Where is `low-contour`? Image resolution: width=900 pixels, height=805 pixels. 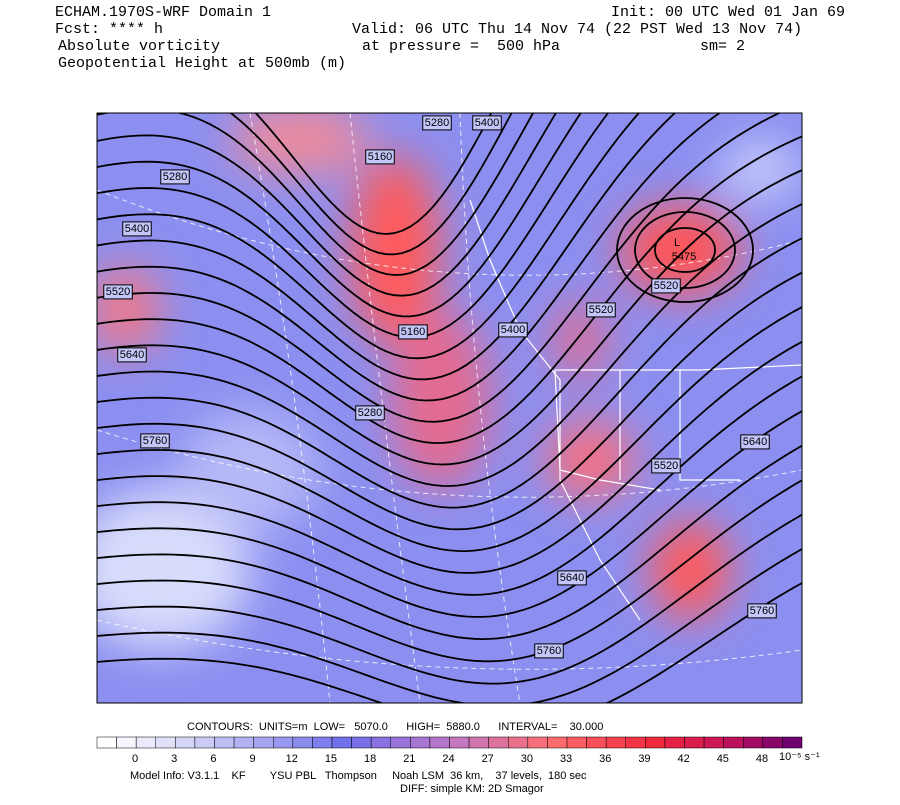
low-contour is located at coordinates (685, 250).